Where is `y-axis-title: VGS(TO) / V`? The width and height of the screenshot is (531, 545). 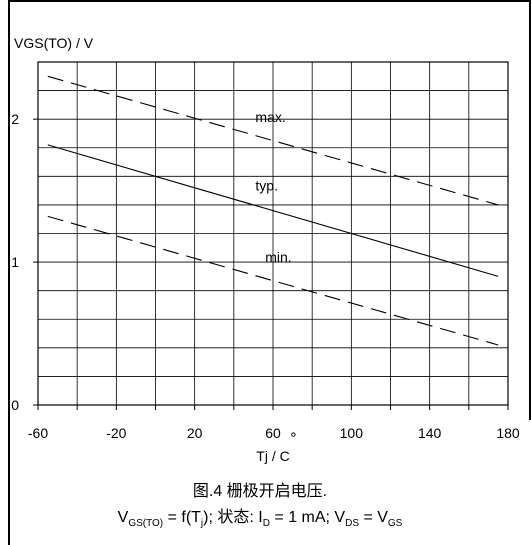 y-axis-title: VGS(TO) / V is located at coordinates (54, 43).